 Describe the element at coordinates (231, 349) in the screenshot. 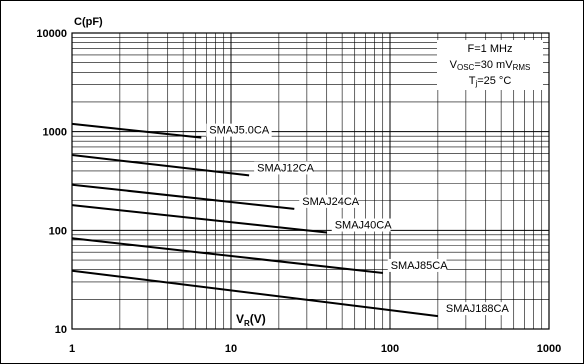

I see `x-tick-label: 10` at that location.